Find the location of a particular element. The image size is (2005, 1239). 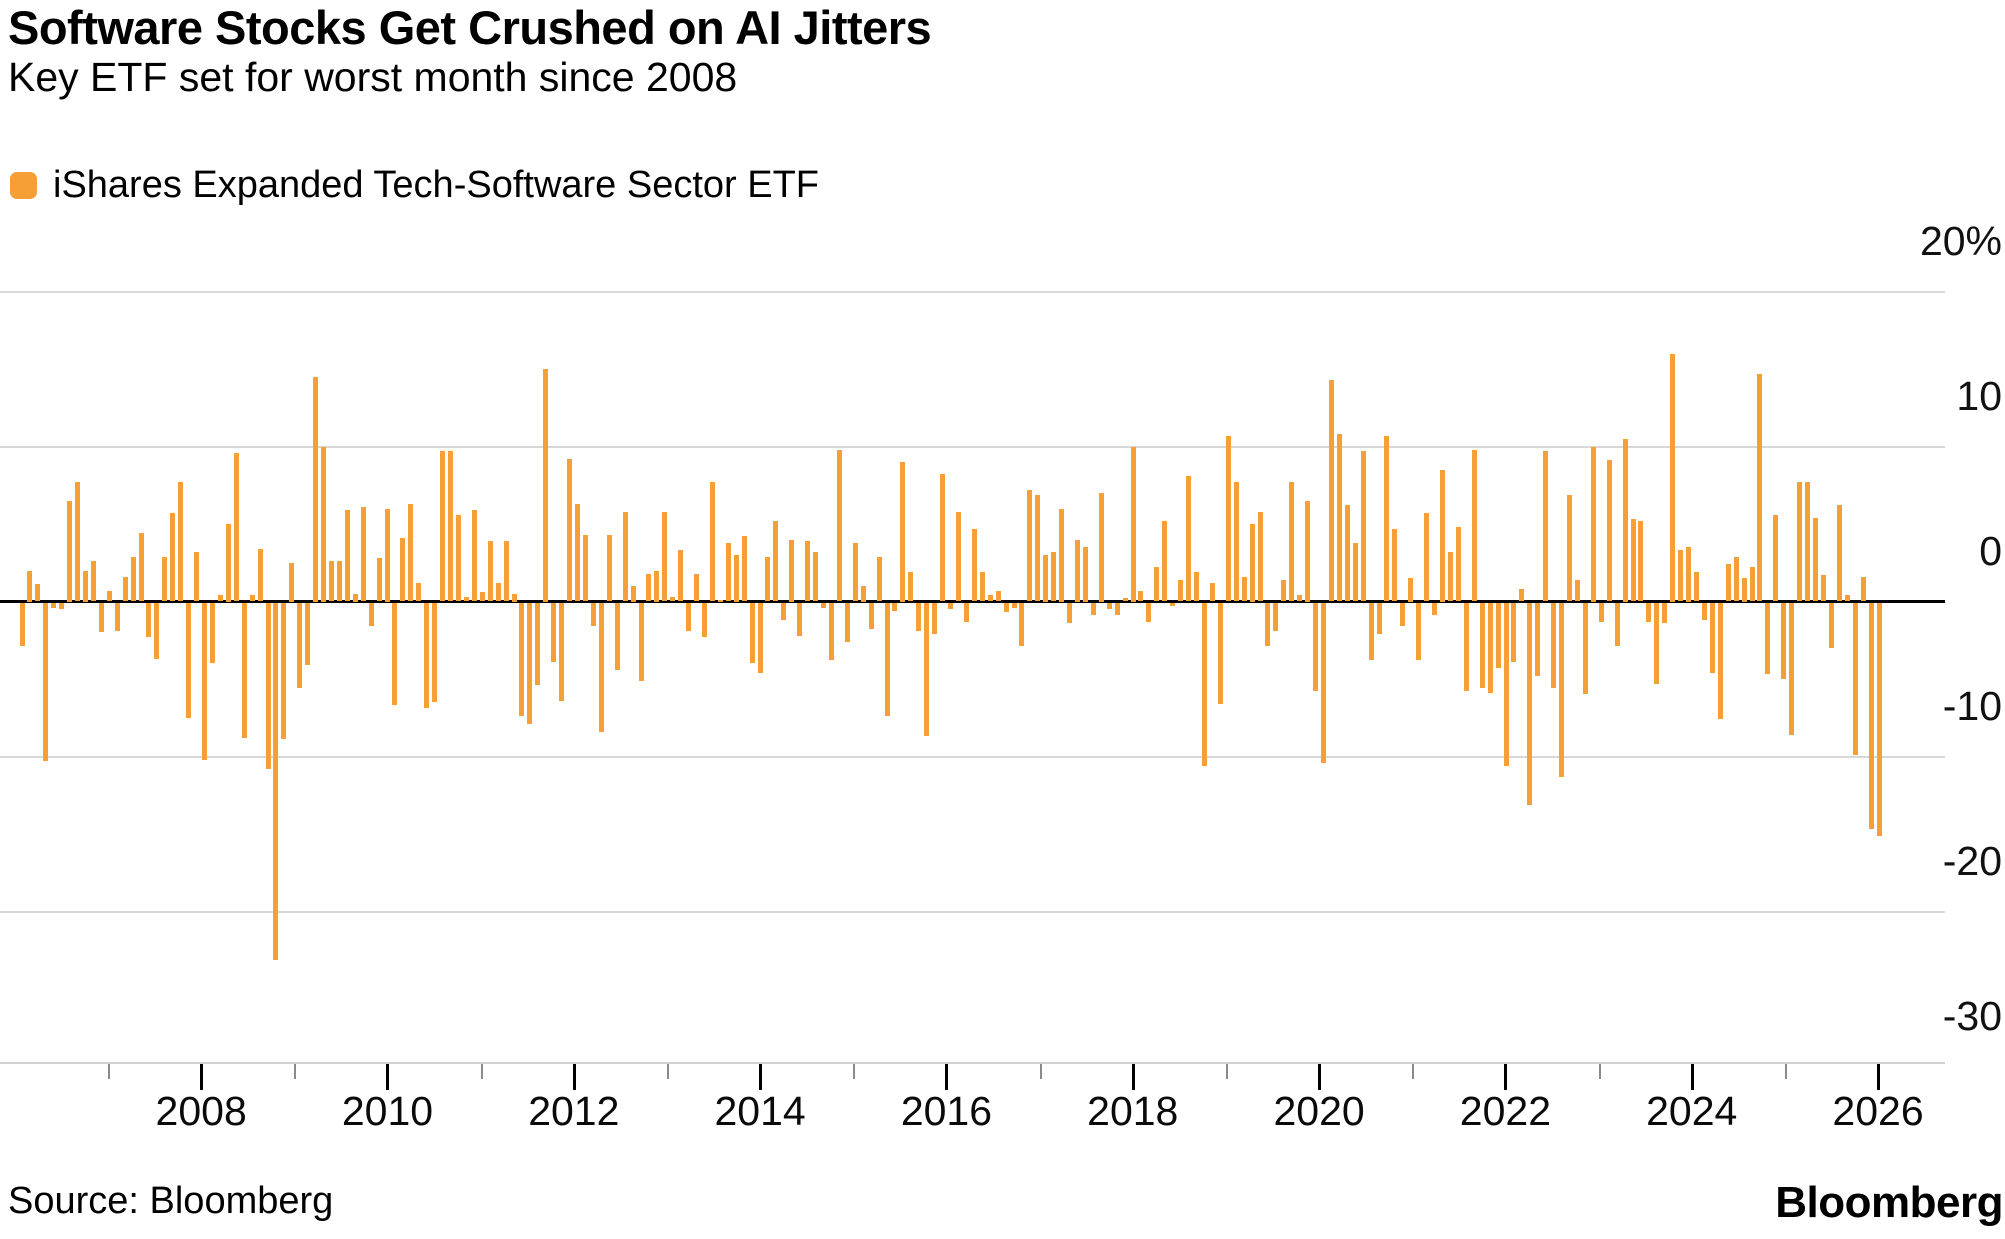

x-axis-label: 2012 is located at coordinates (574, 1111).